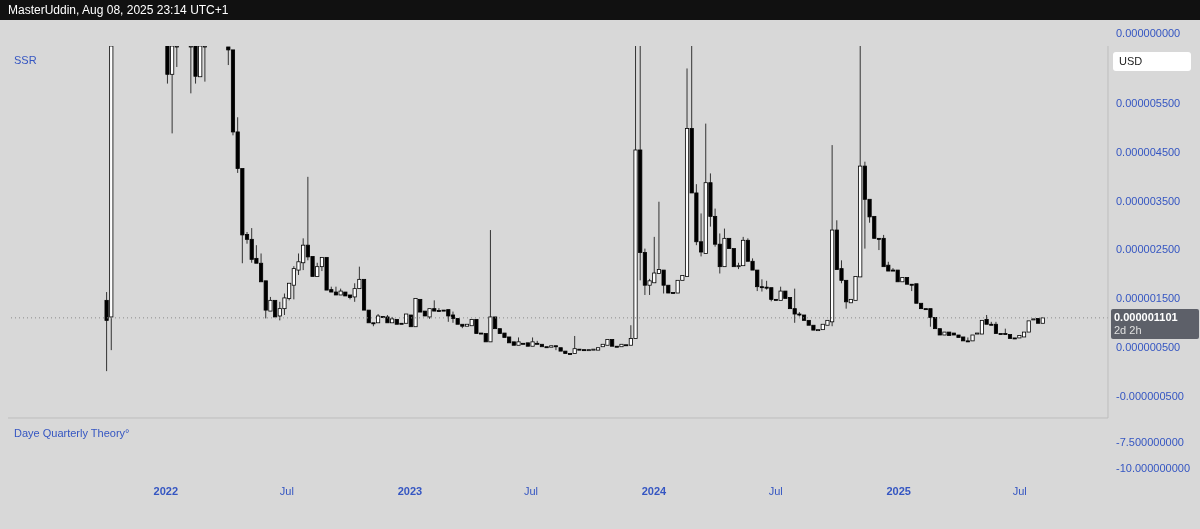  I want to click on y-tick-label: 0.000002500, so click(1148, 249).